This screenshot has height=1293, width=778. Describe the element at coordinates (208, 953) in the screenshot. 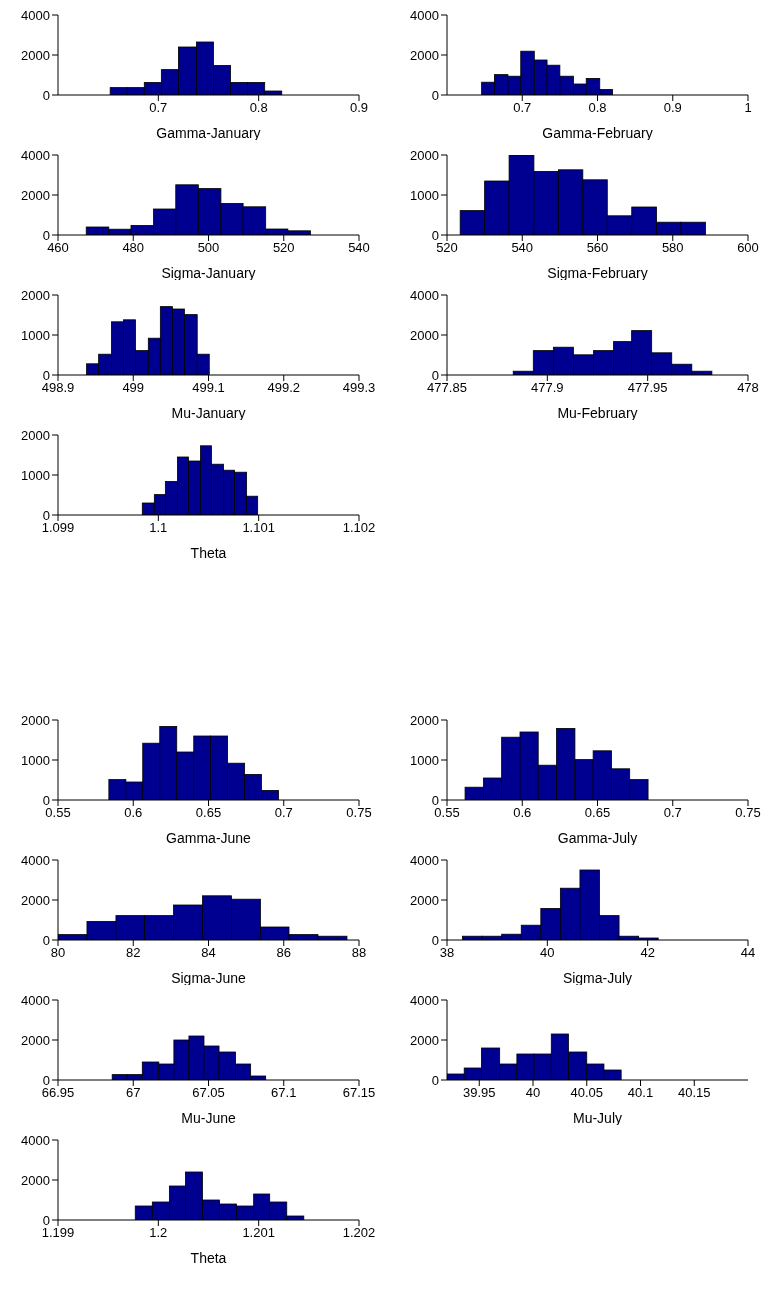

I see `x-tick-label: 84` at that location.